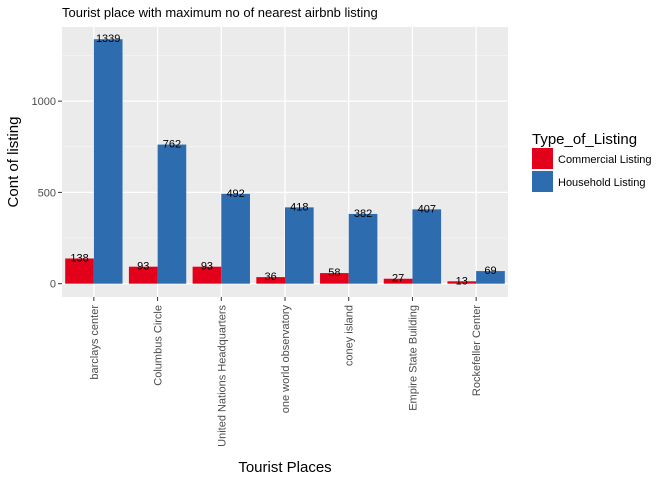  I want to click on x-tick-label: Columbus Circle, so click(159, 345).